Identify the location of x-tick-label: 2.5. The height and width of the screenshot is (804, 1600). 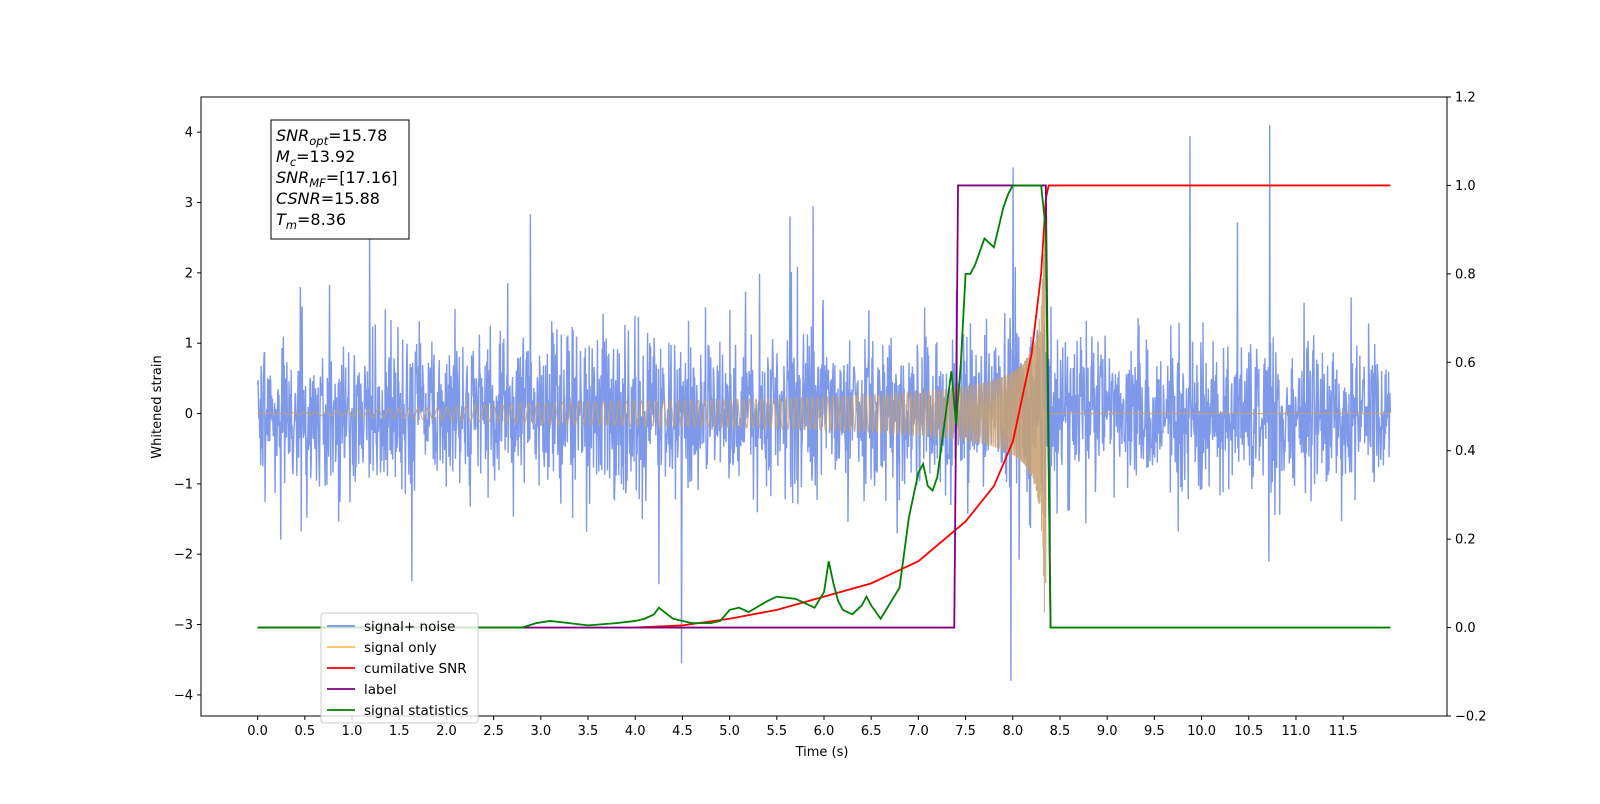
(493, 731).